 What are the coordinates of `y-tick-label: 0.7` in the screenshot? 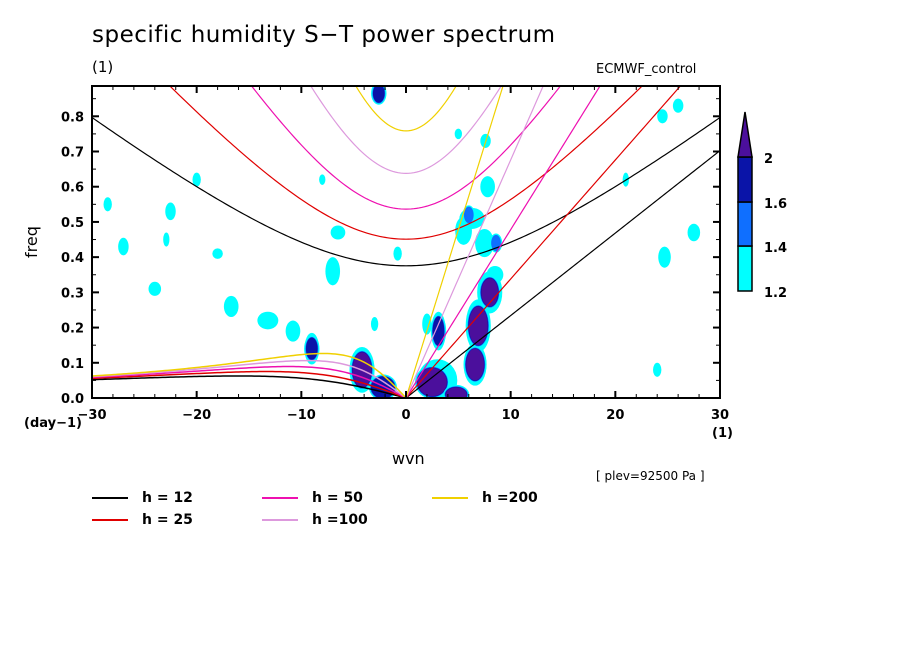 It's located at (72, 152).